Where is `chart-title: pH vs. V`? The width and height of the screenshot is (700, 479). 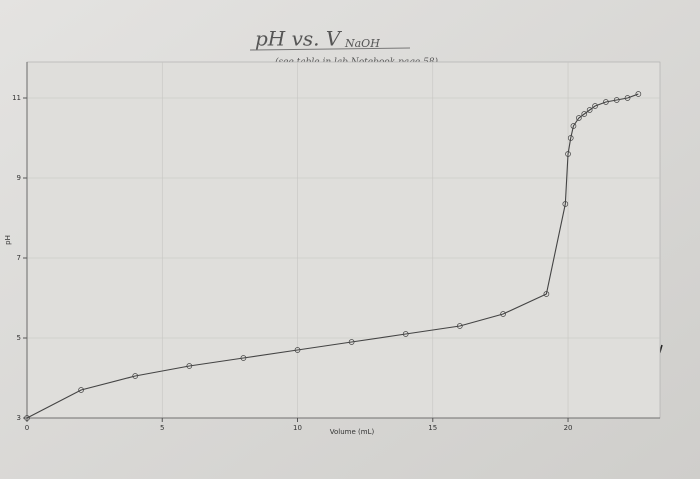
chart-title: pH vs. V is located at coordinates (299, 39).